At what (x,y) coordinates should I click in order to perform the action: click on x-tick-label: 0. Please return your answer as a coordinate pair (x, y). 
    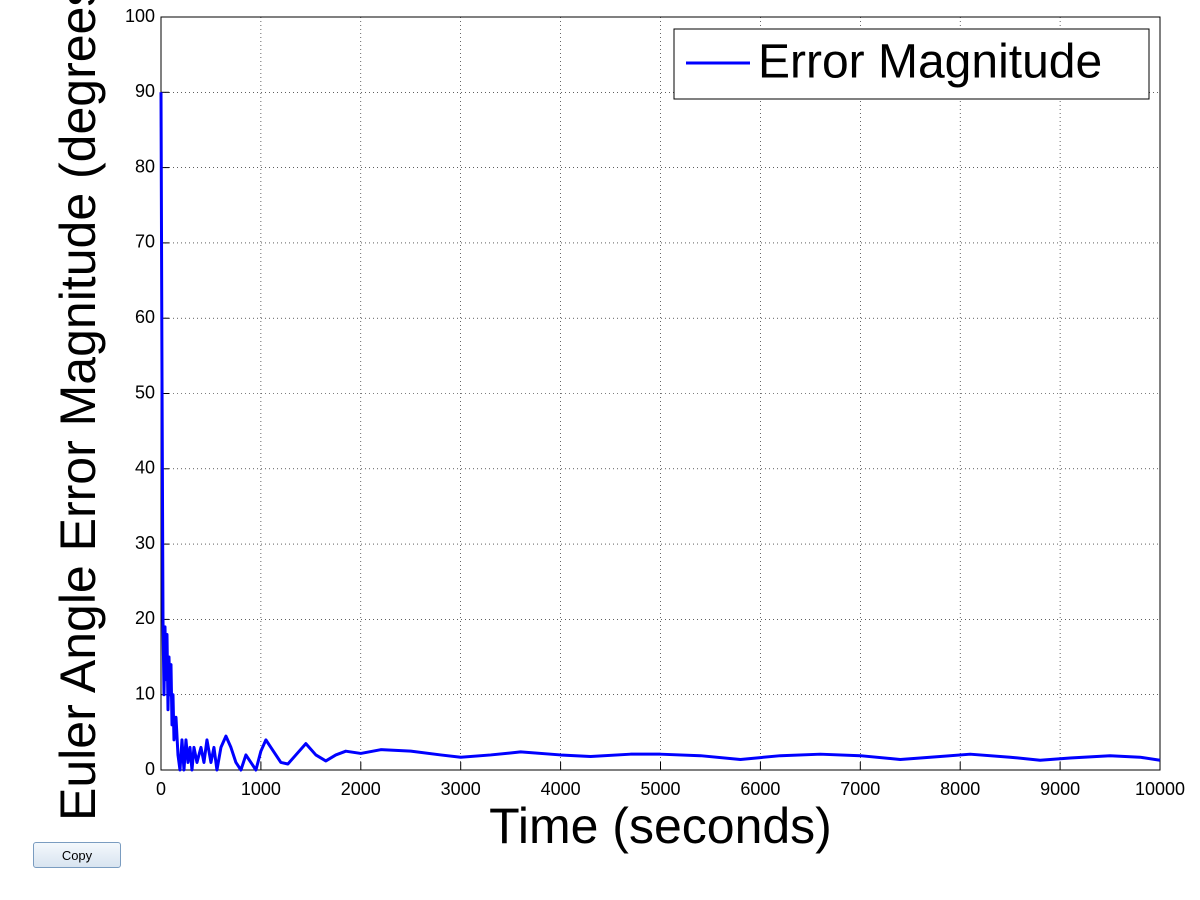
    Looking at the image, I should click on (161, 789).